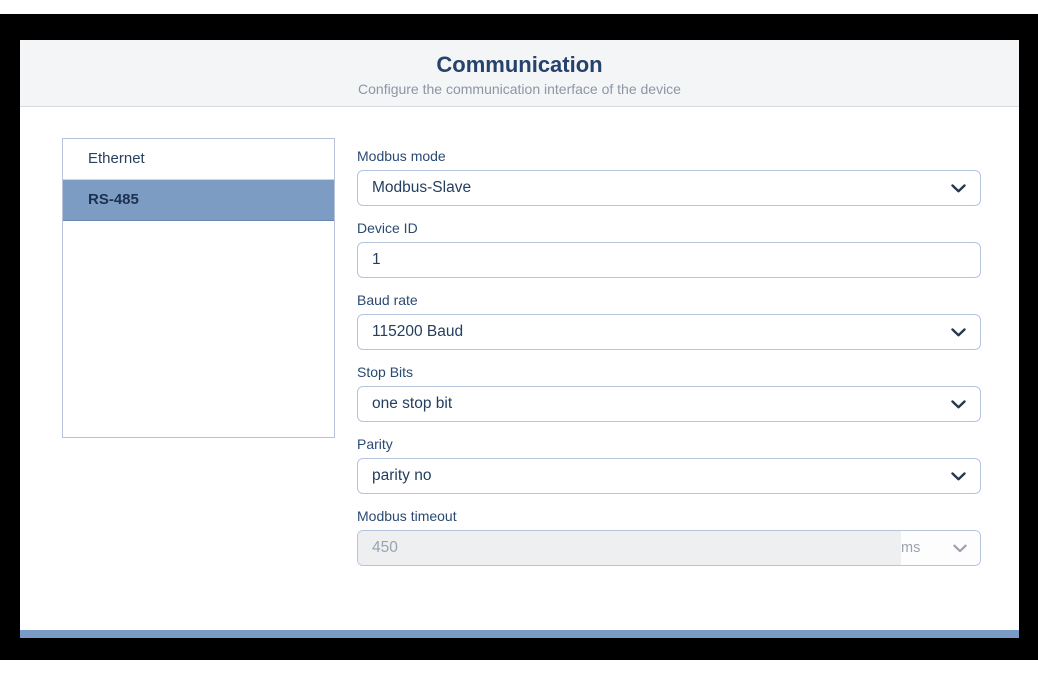 The width and height of the screenshot is (1038, 678). Describe the element at coordinates (198, 288) in the screenshot. I see `interface-sidebar: Ethernet RS-485` at that location.